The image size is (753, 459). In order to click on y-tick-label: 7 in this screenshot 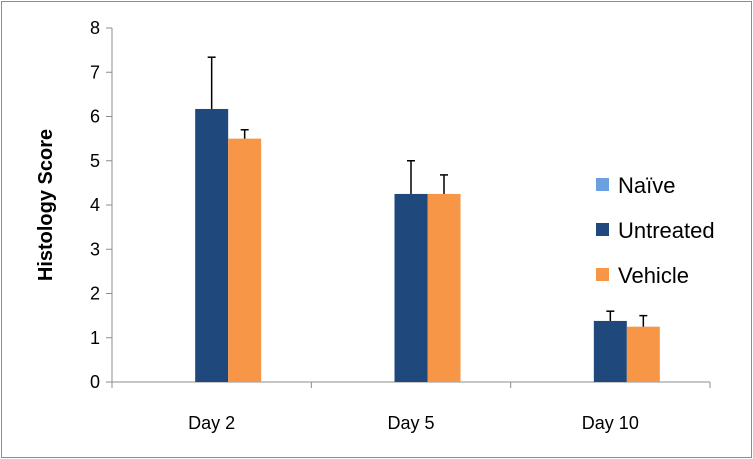, I will do `click(95, 72)`.